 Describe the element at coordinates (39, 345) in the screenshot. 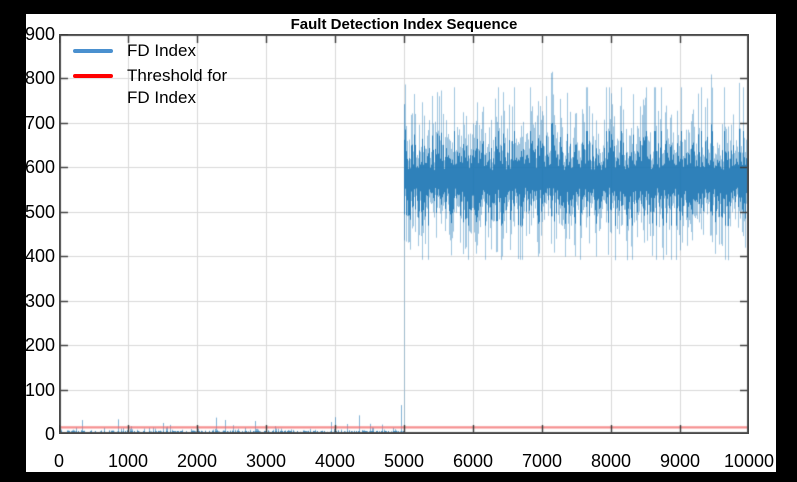

I see `y-tick-label: 200` at that location.